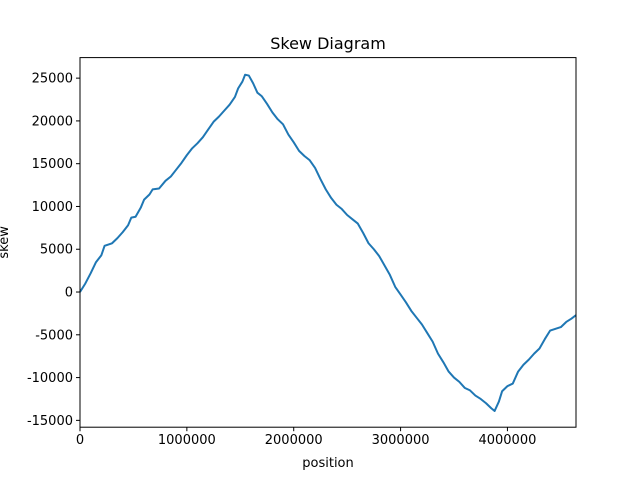  I want to click on y-tick-label: -10000, so click(50, 378).